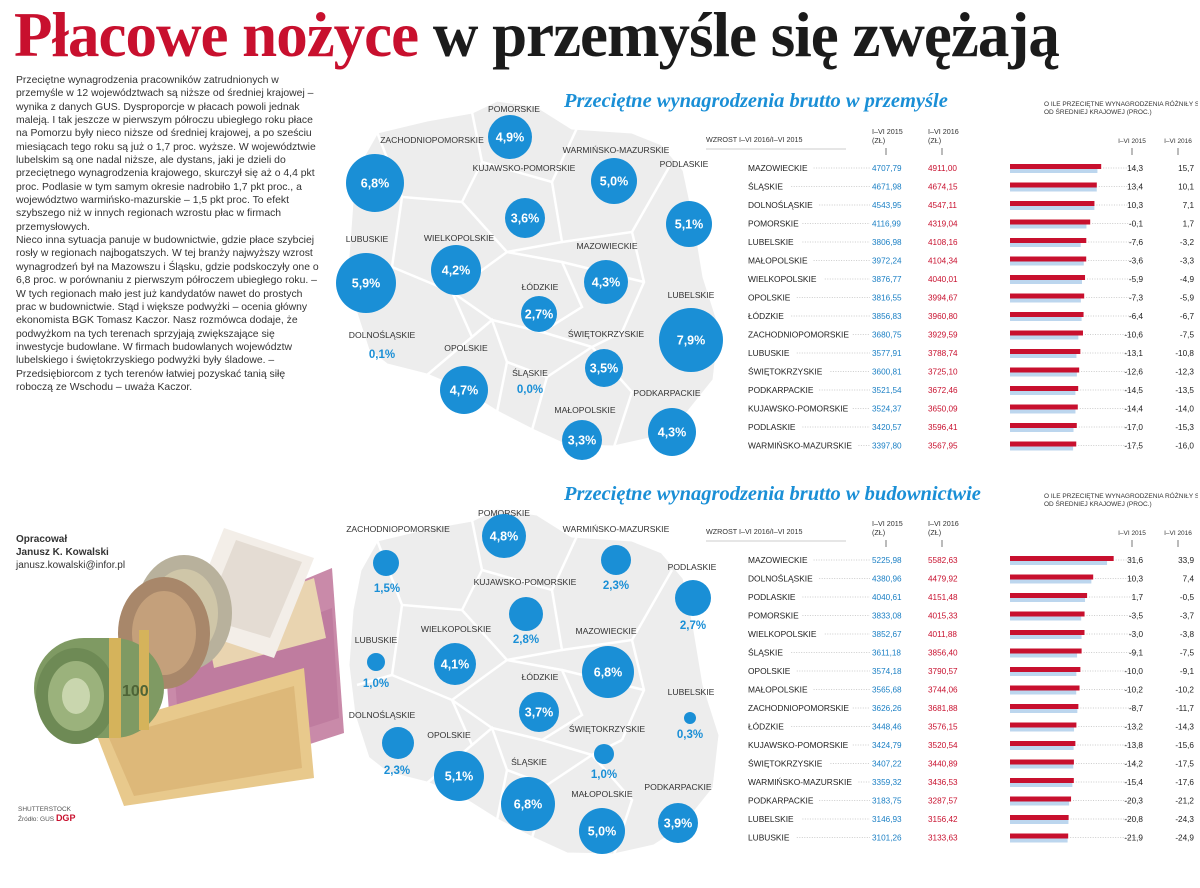 The width and height of the screenshot is (1200, 888). What do you see at coordinates (1133, 745) in the screenshot?
I see `row-d2015: -13,8` at bounding box center [1133, 745].